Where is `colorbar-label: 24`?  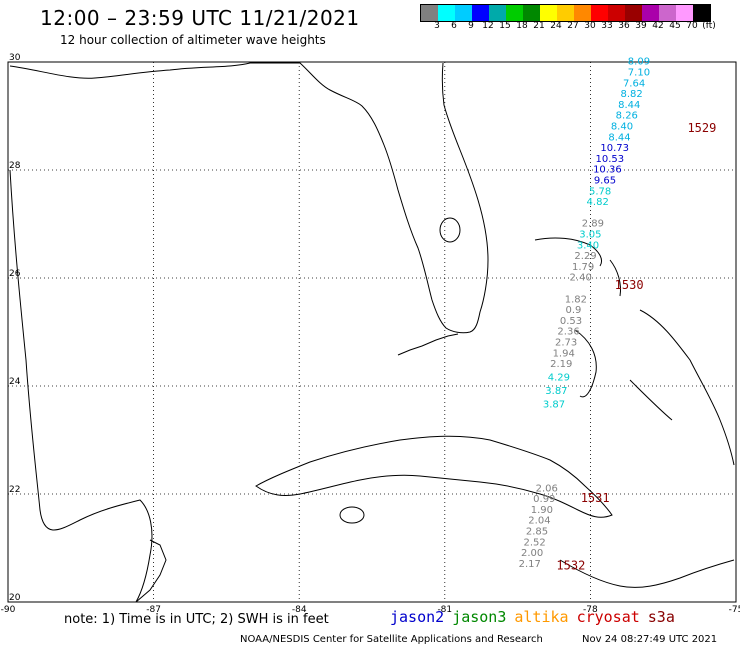 colorbar-label: 24 is located at coordinates (556, 26).